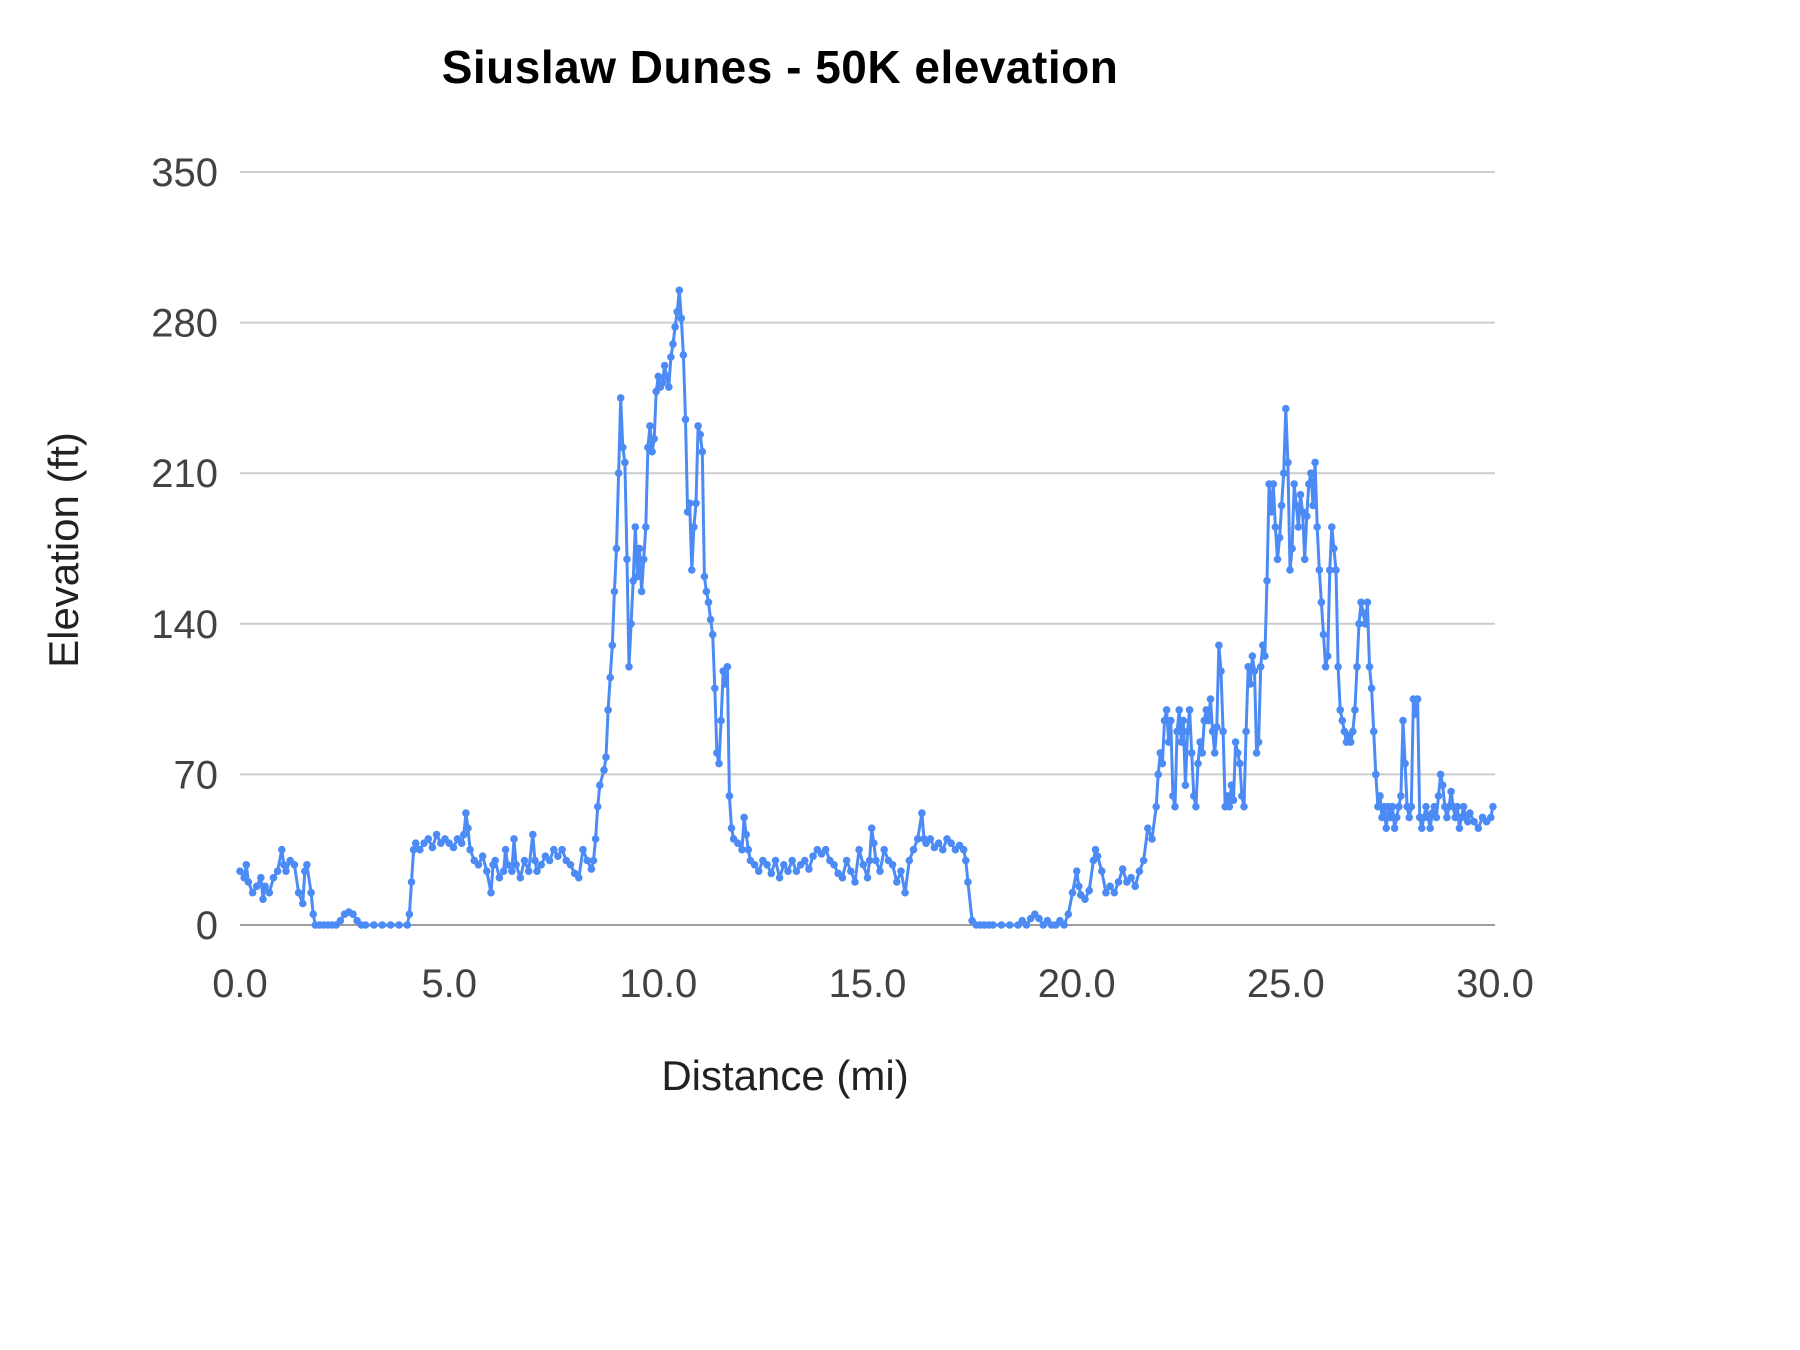 Image resolution: width=1800 pixels, height=1350 pixels. I want to click on x-tick-label: 15.0, so click(868, 984).